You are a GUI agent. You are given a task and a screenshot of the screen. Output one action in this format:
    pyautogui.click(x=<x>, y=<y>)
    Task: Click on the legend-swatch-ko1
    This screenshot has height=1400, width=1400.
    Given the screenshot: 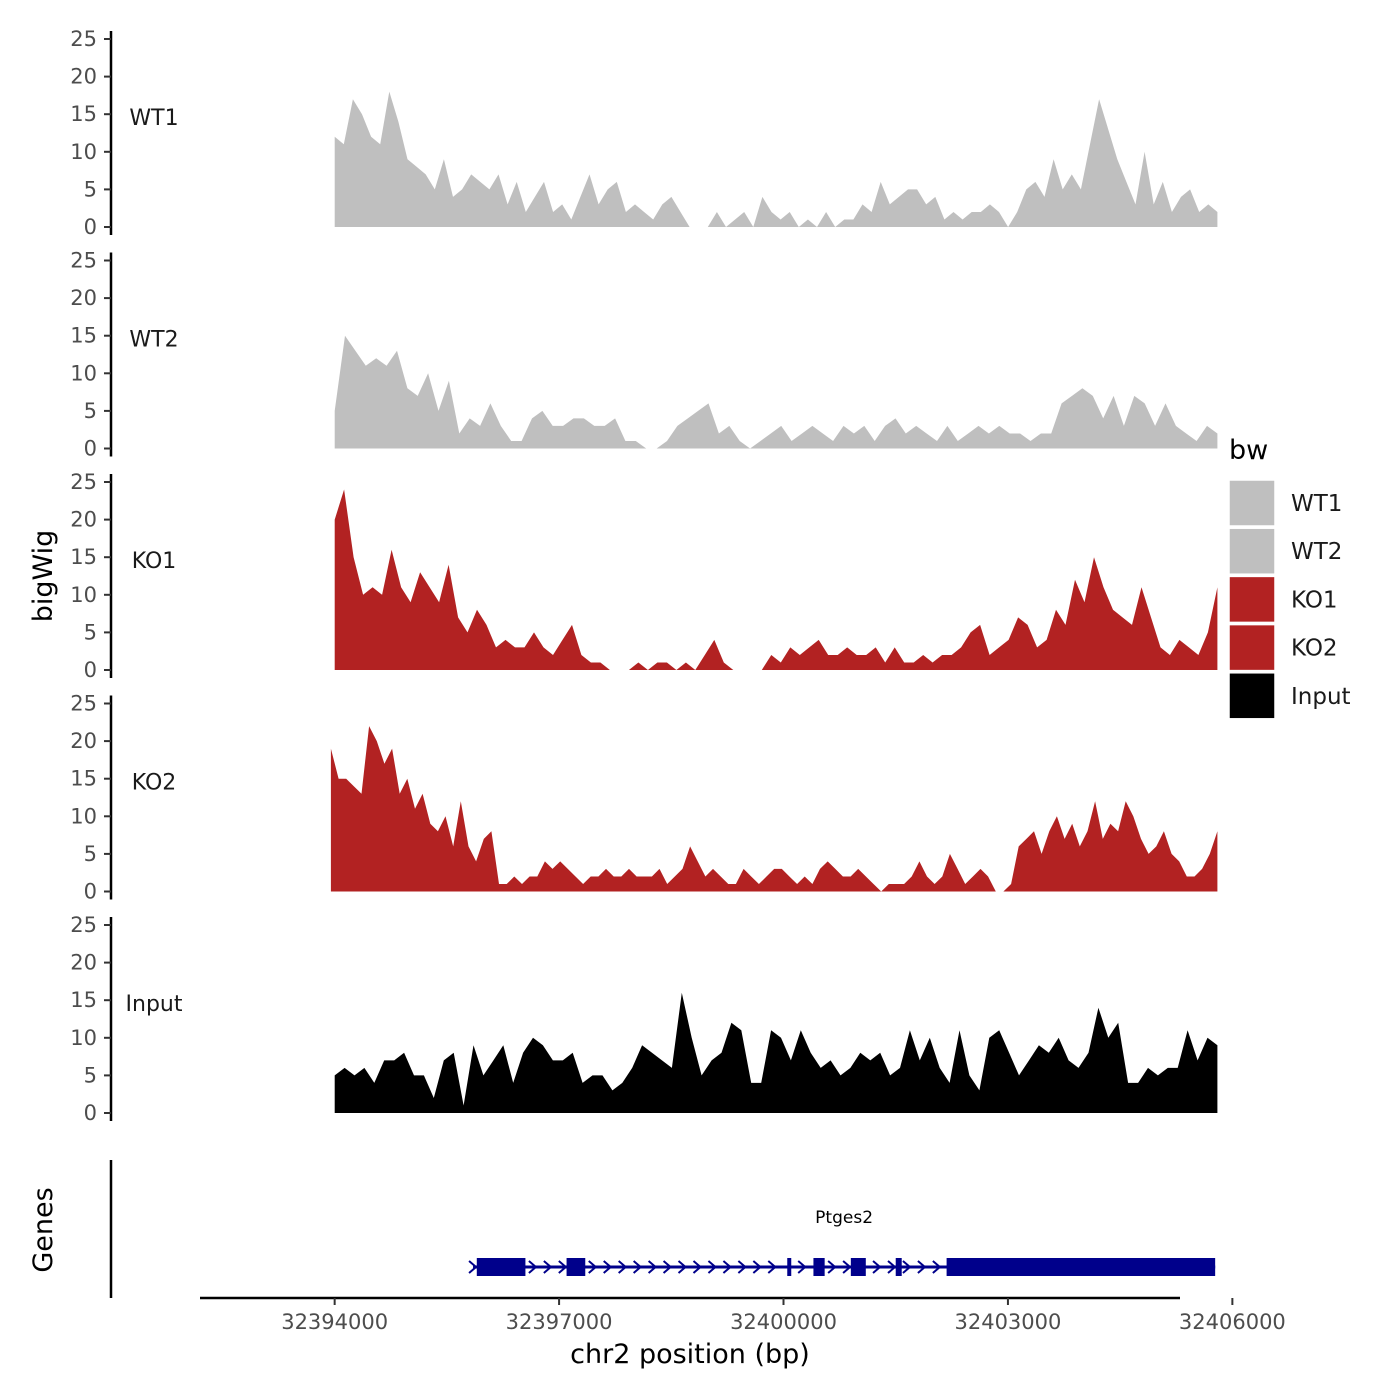 What is the action you would take?
    pyautogui.click(x=1252, y=599)
    